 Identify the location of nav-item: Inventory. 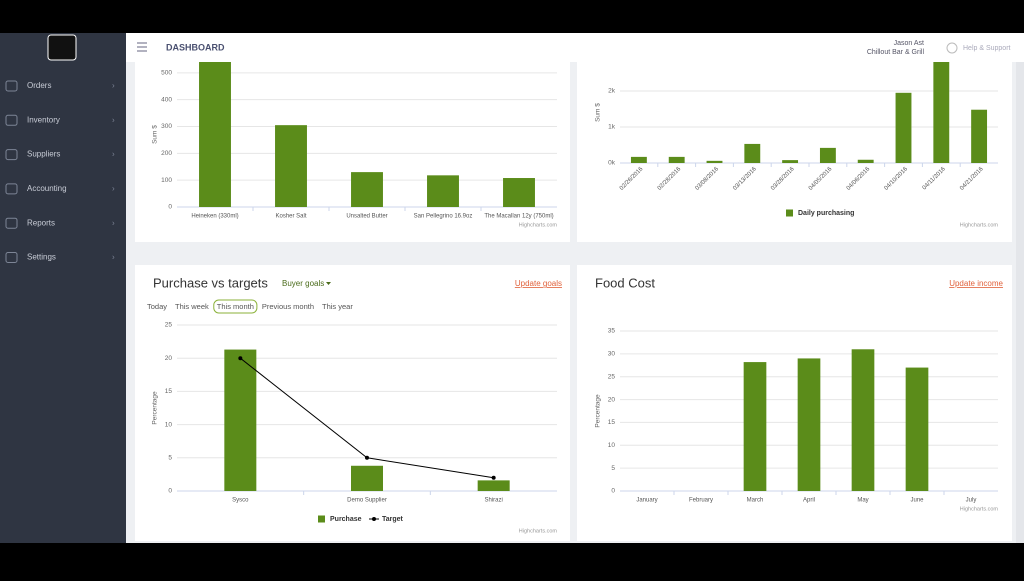
(43, 119).